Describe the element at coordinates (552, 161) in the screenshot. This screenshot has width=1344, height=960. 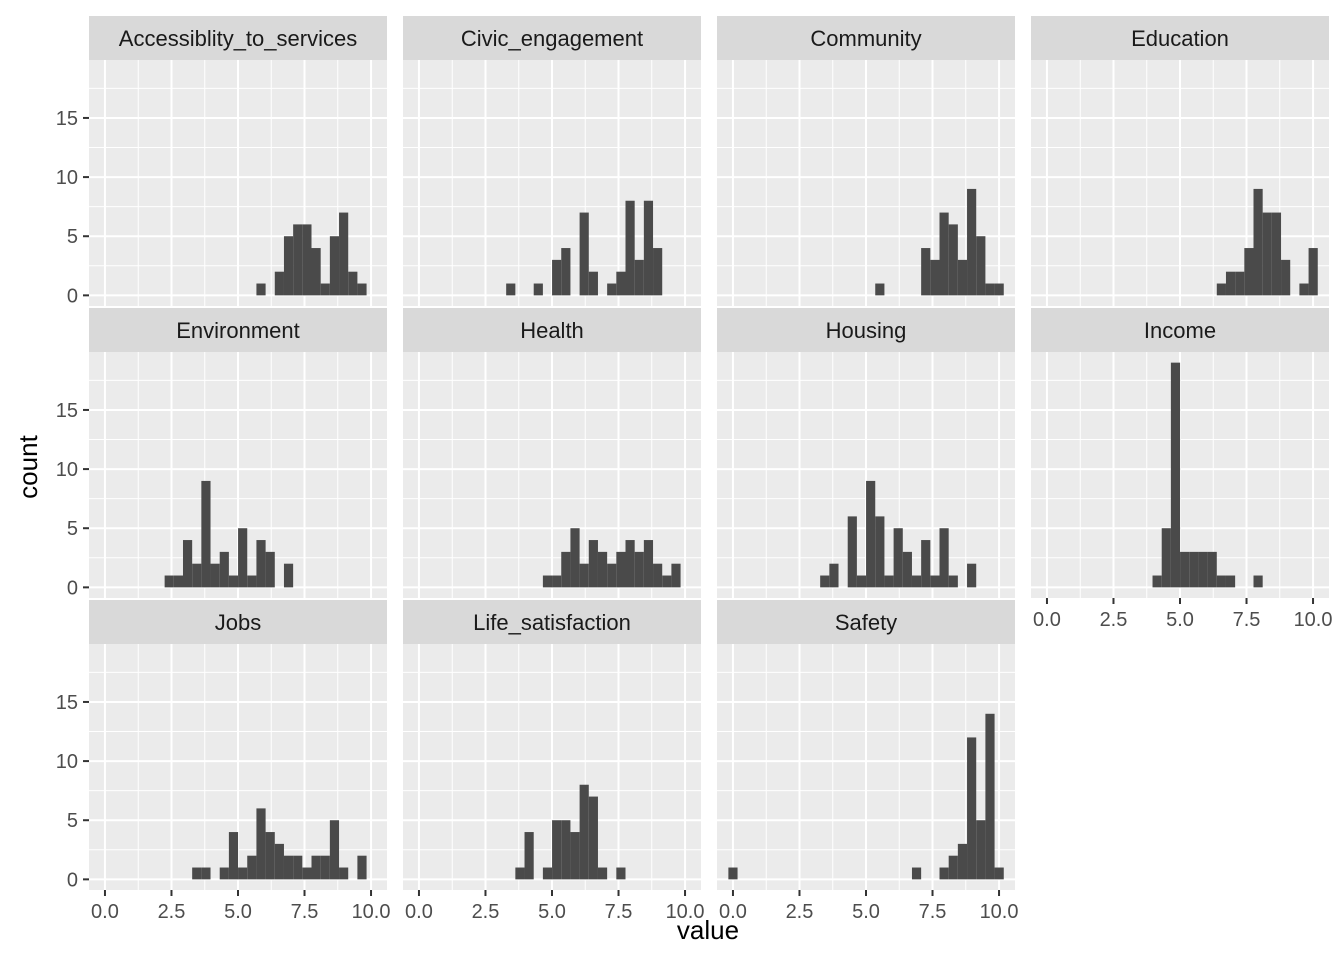
I see `facet-civic-engagement: Civic_engagement` at that location.